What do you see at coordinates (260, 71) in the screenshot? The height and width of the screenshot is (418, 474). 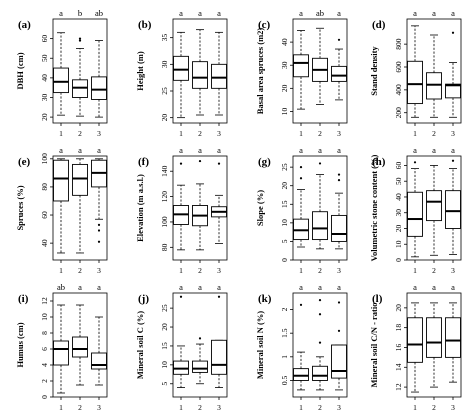 I see `y-axis-label: Basal area spruces (m2)` at bounding box center [260, 71].